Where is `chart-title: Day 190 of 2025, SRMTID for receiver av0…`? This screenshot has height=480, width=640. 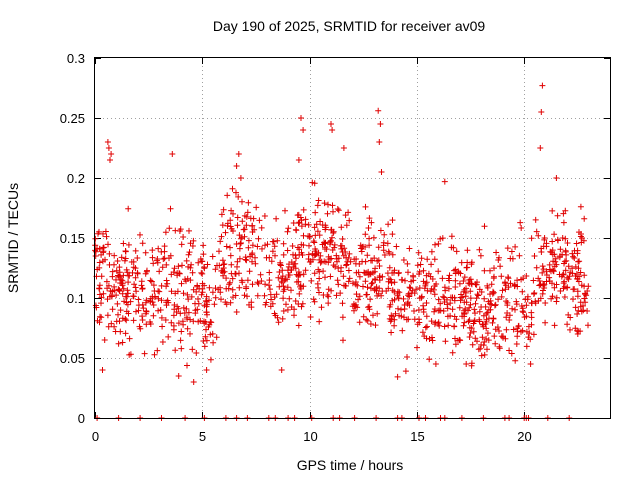 chart-title: Day 190 of 2025, SRMTID for receiver av0… is located at coordinates (349, 26).